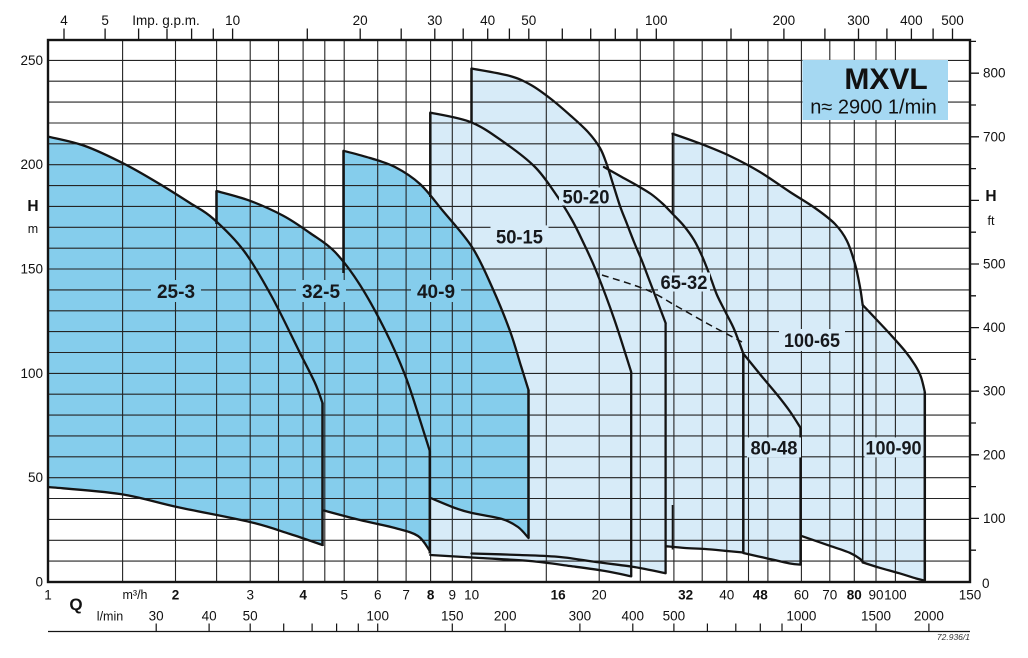 Image resolution: width=1028 pixels, height=658 pixels. I want to click on svg-text: 50-15, so click(519, 237).